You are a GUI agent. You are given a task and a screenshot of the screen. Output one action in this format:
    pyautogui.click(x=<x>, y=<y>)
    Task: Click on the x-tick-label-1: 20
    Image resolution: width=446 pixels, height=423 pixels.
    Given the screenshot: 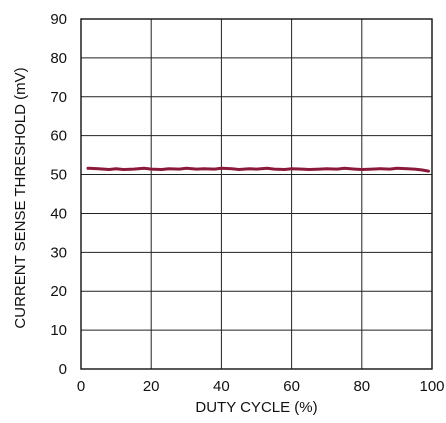 What is the action you would take?
    pyautogui.click(x=151, y=386)
    